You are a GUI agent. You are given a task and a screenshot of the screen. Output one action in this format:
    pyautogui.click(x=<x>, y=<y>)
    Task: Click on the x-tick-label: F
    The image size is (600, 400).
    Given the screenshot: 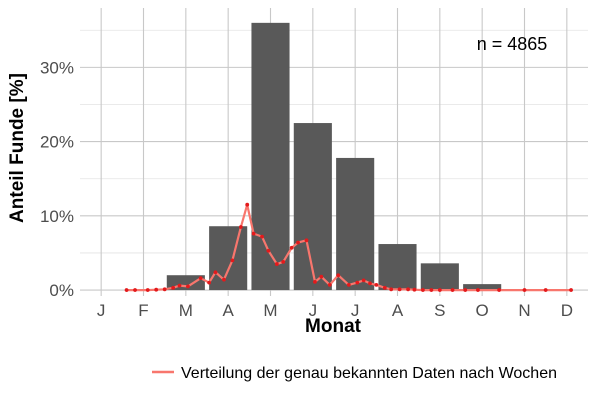 What is the action you would take?
    pyautogui.click(x=143, y=310)
    